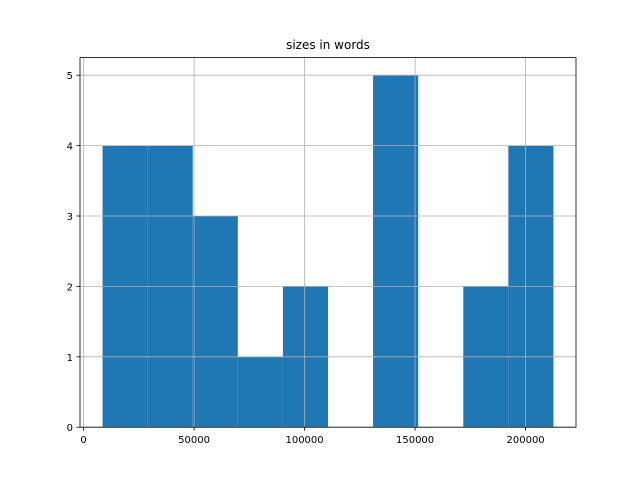 The image size is (640, 480). Describe the element at coordinates (70, 217) in the screenshot. I see `y-tick-label: 3` at that location.